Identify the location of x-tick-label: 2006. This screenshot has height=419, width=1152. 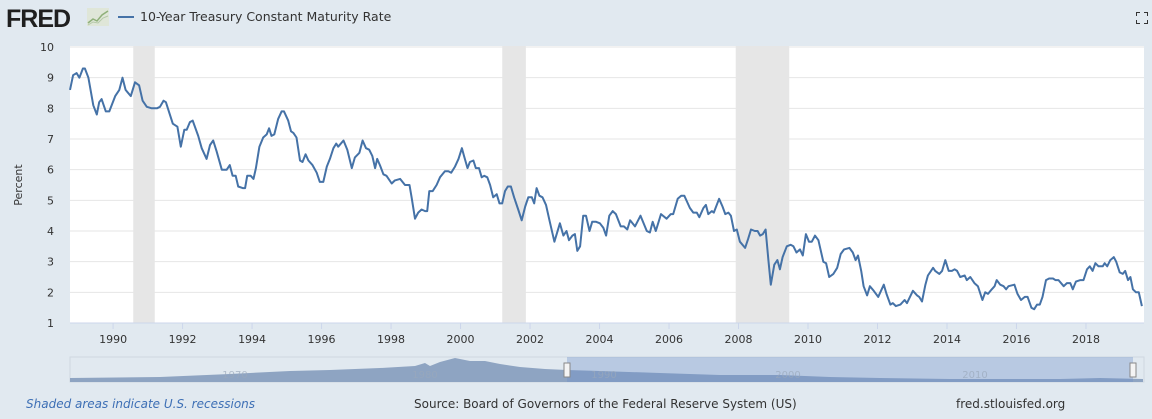
(669, 339).